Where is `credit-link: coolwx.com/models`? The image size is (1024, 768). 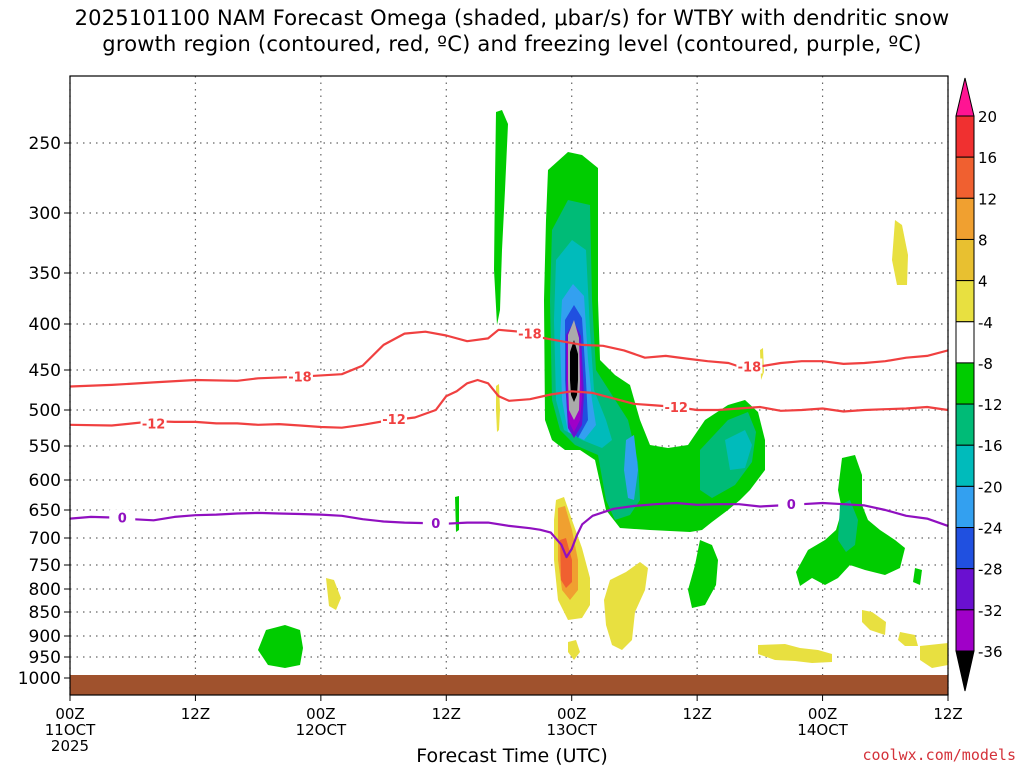 credit-link: coolwx.com/models is located at coordinates (939, 755).